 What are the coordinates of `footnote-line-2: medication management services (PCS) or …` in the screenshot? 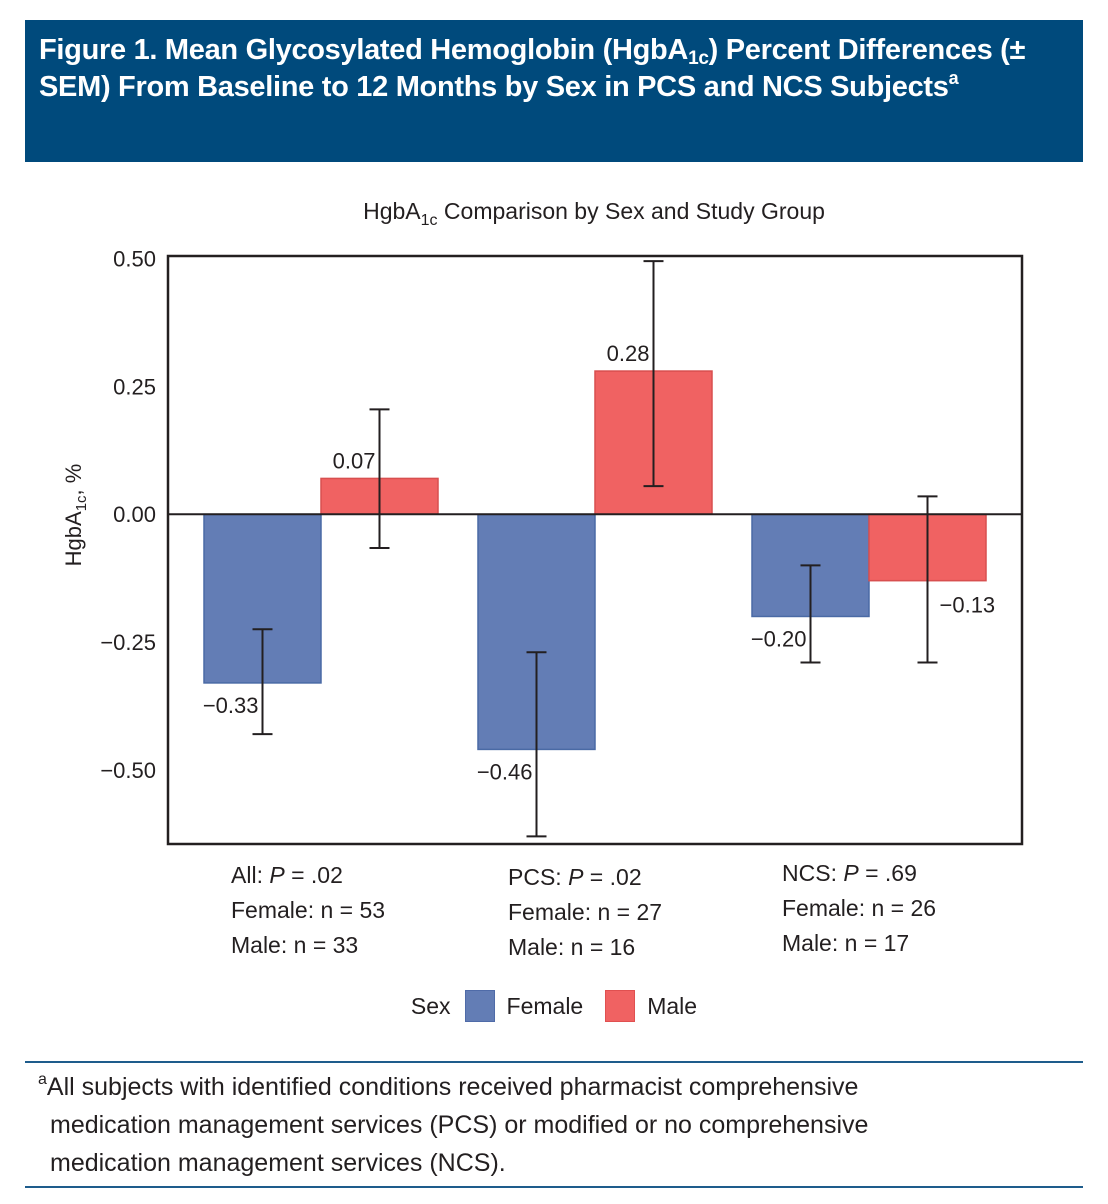 It's located at (459, 1125).